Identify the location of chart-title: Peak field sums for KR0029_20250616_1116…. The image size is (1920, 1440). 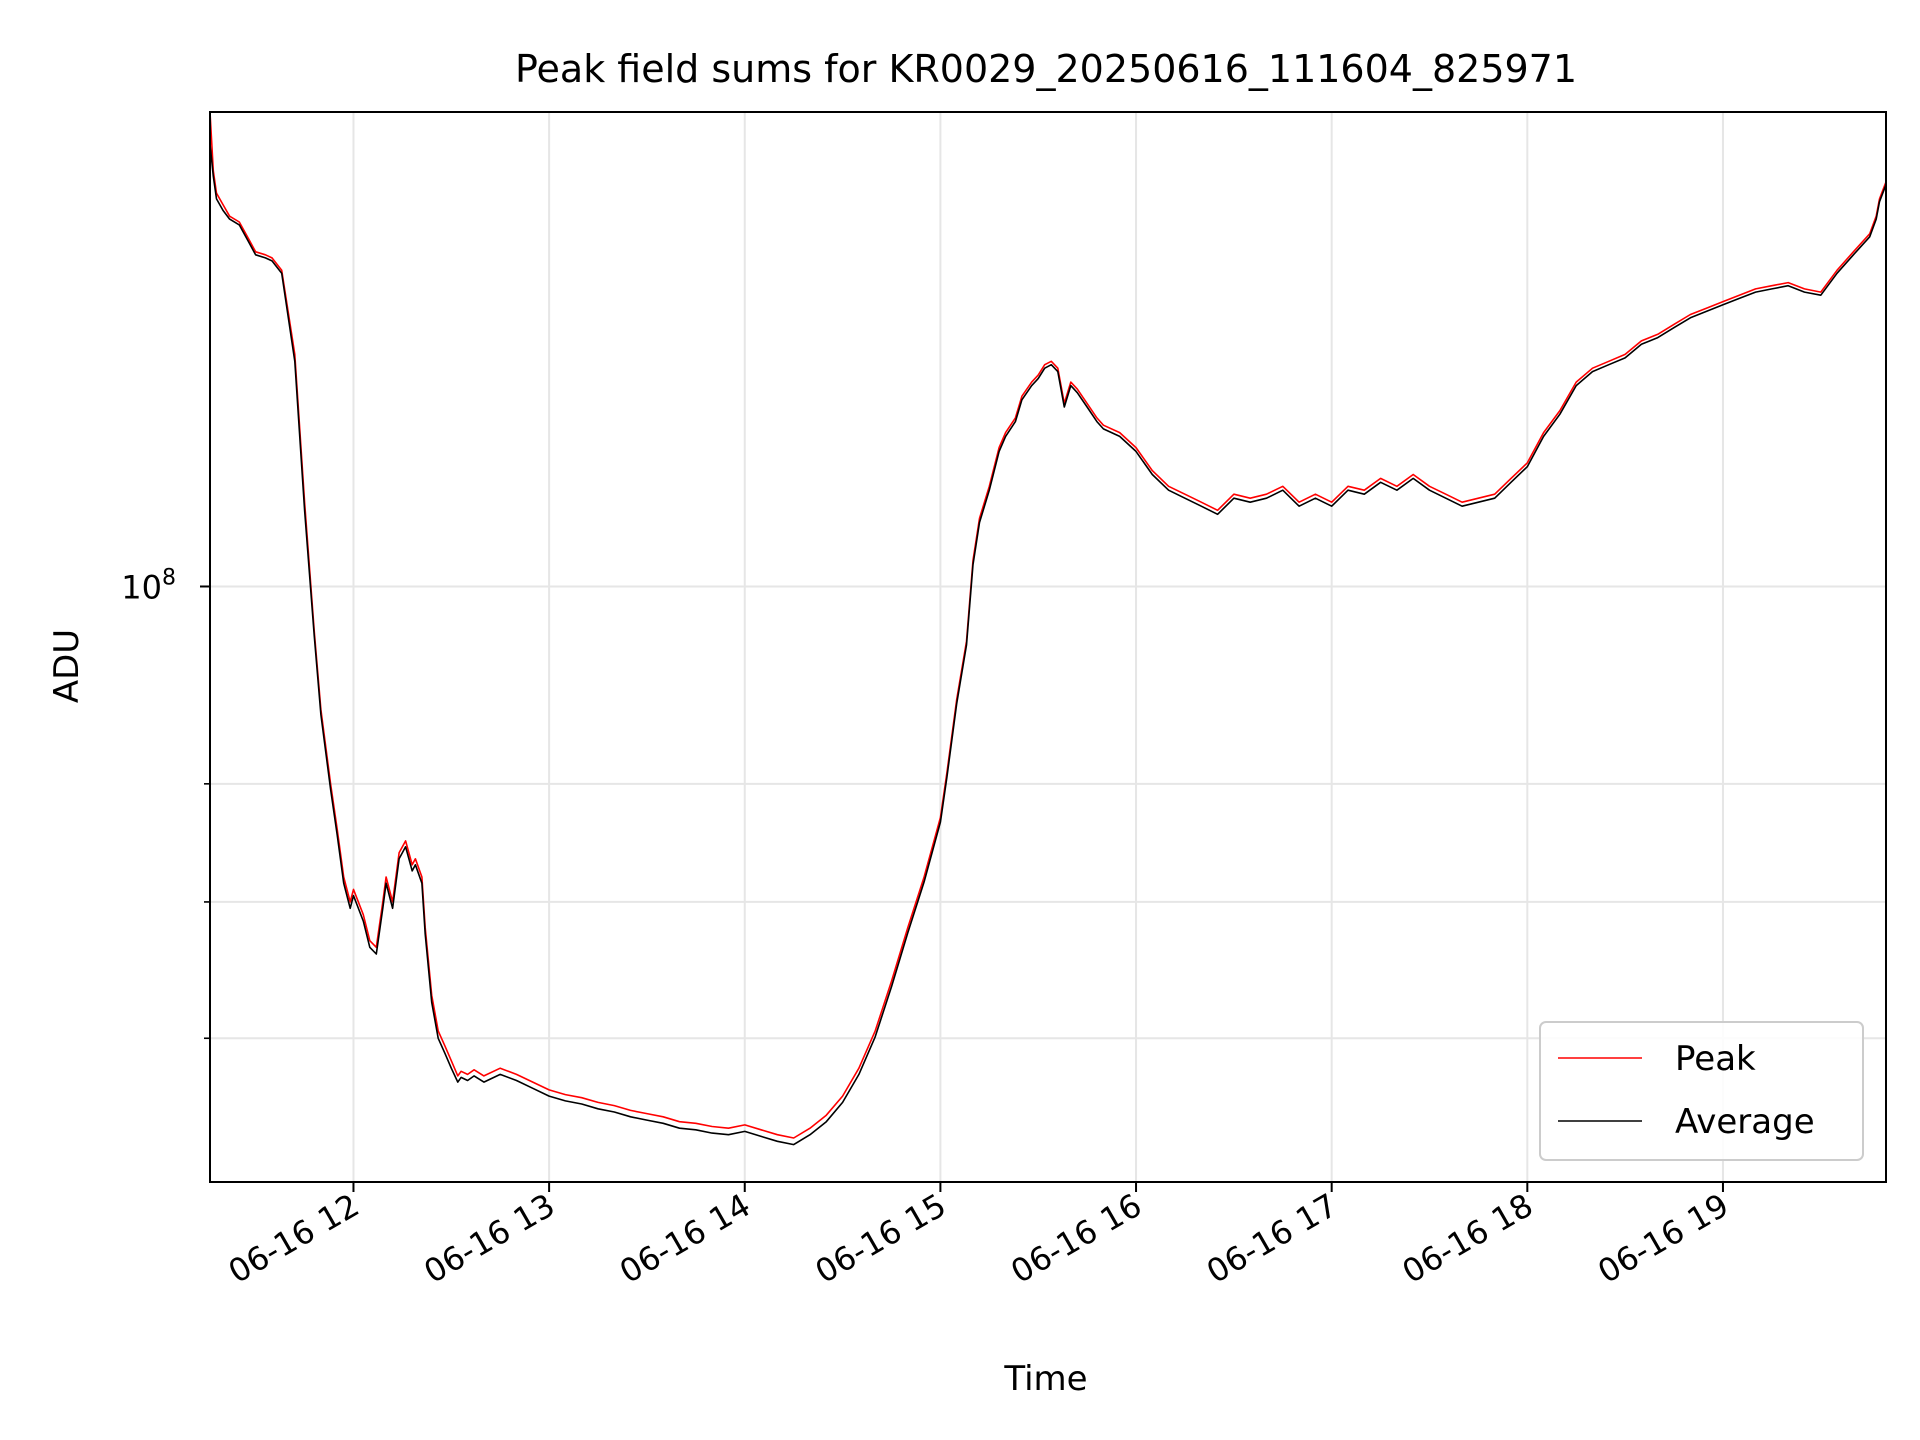
(1046, 69).